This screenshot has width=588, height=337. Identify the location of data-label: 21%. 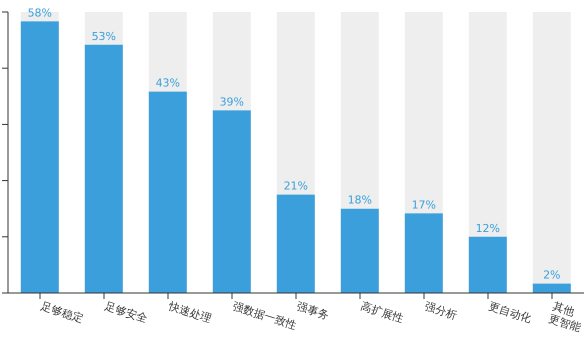
(296, 186).